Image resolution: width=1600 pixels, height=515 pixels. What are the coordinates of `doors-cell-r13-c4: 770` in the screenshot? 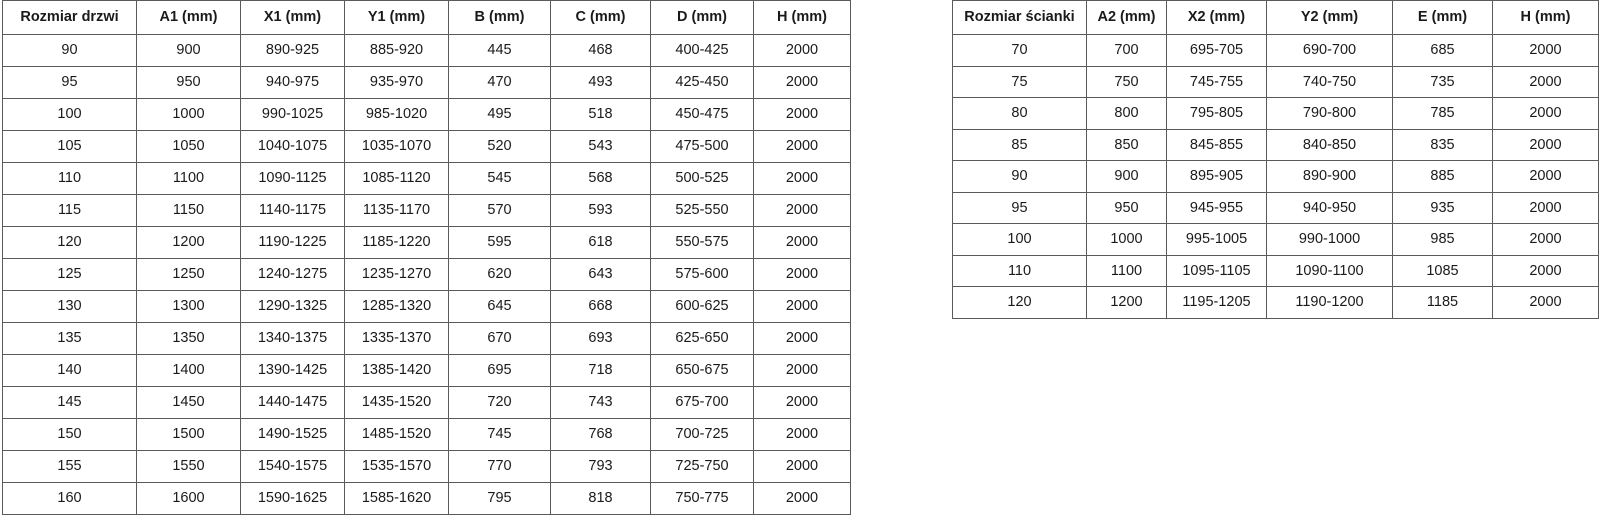 It's located at (499, 466).